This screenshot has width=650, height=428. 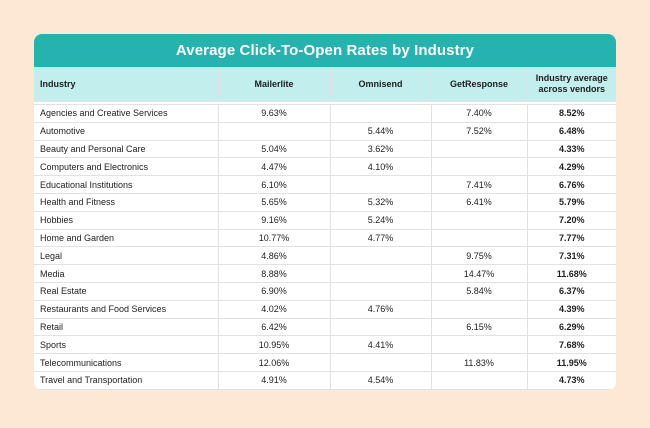 What do you see at coordinates (571, 345) in the screenshot?
I see `cell-industry-average: 7.68%` at bounding box center [571, 345].